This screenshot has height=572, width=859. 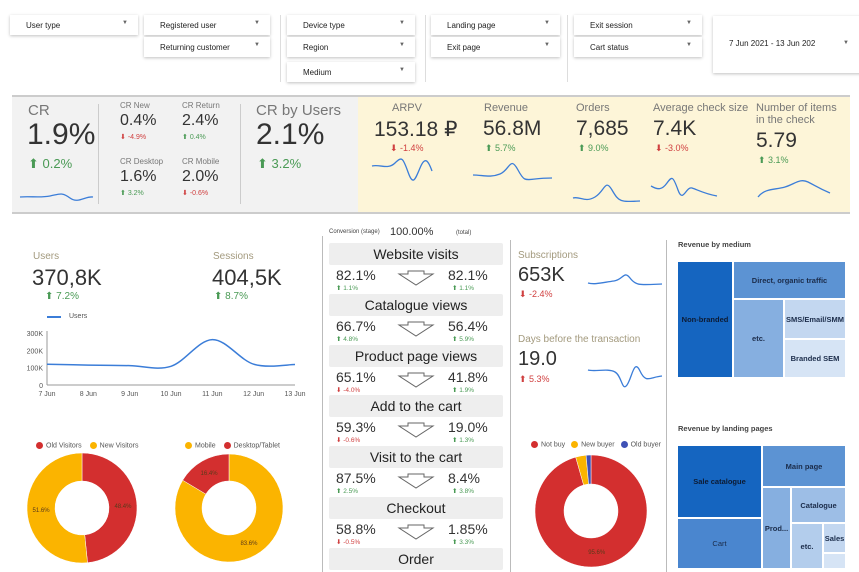 I want to click on items-label: Number of items in the check, so click(x=796, y=114).